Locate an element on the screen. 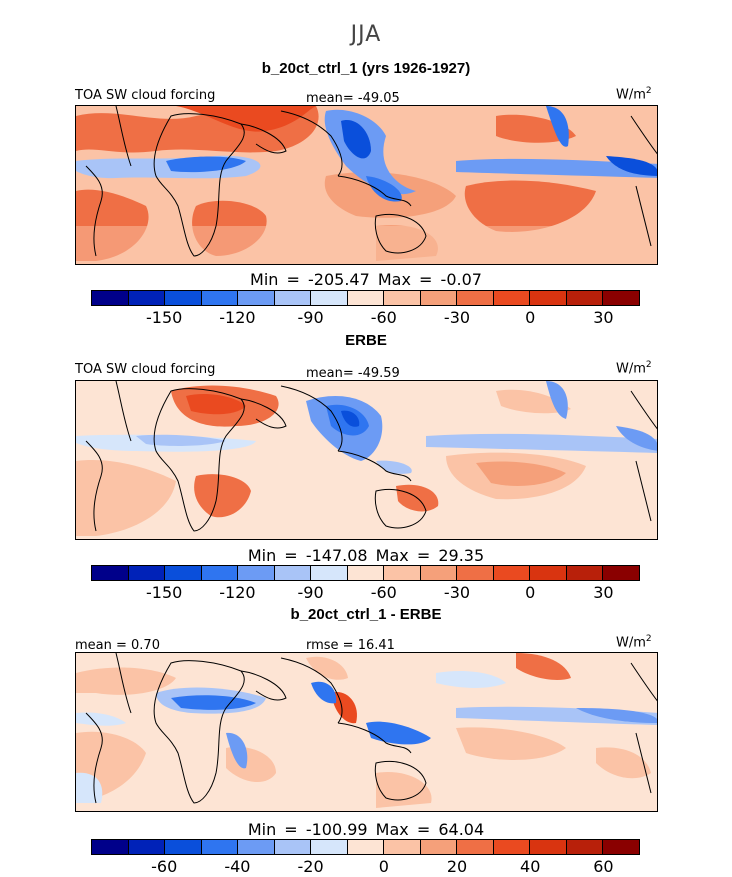 The width and height of the screenshot is (732, 877). panel-2-min-value: -147.08 is located at coordinates (336, 555).